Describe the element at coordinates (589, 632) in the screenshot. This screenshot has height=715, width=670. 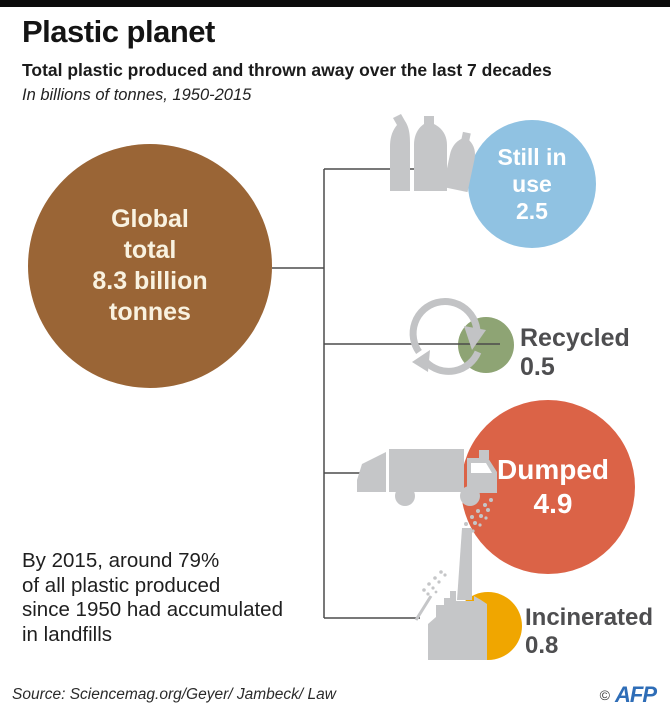
I see `label-incinerated: Incinerated 0.8` at that location.